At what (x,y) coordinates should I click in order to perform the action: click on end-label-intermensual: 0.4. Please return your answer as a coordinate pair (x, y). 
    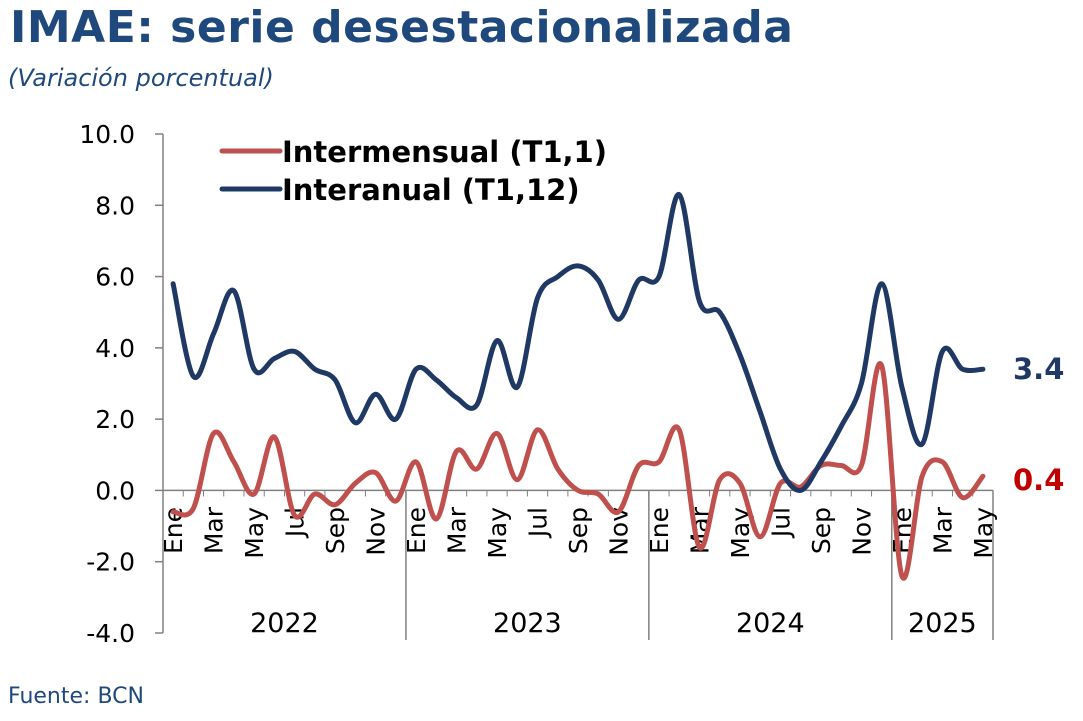
    Looking at the image, I should click on (1038, 480).